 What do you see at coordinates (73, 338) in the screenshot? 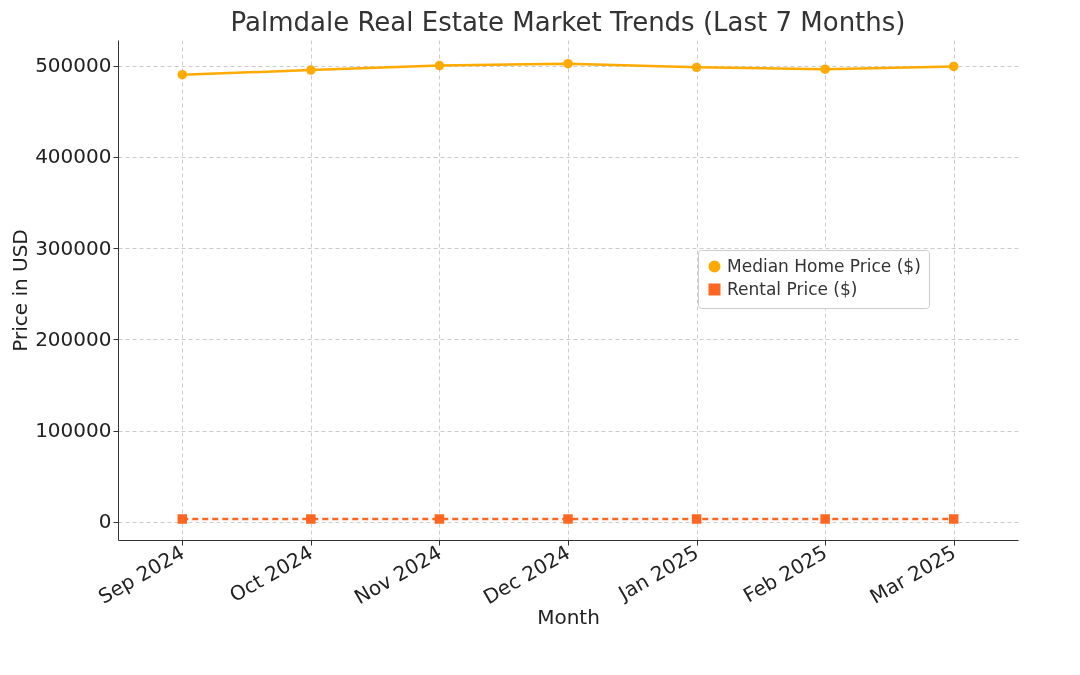
I see `y-tick-label: 200000` at bounding box center [73, 338].